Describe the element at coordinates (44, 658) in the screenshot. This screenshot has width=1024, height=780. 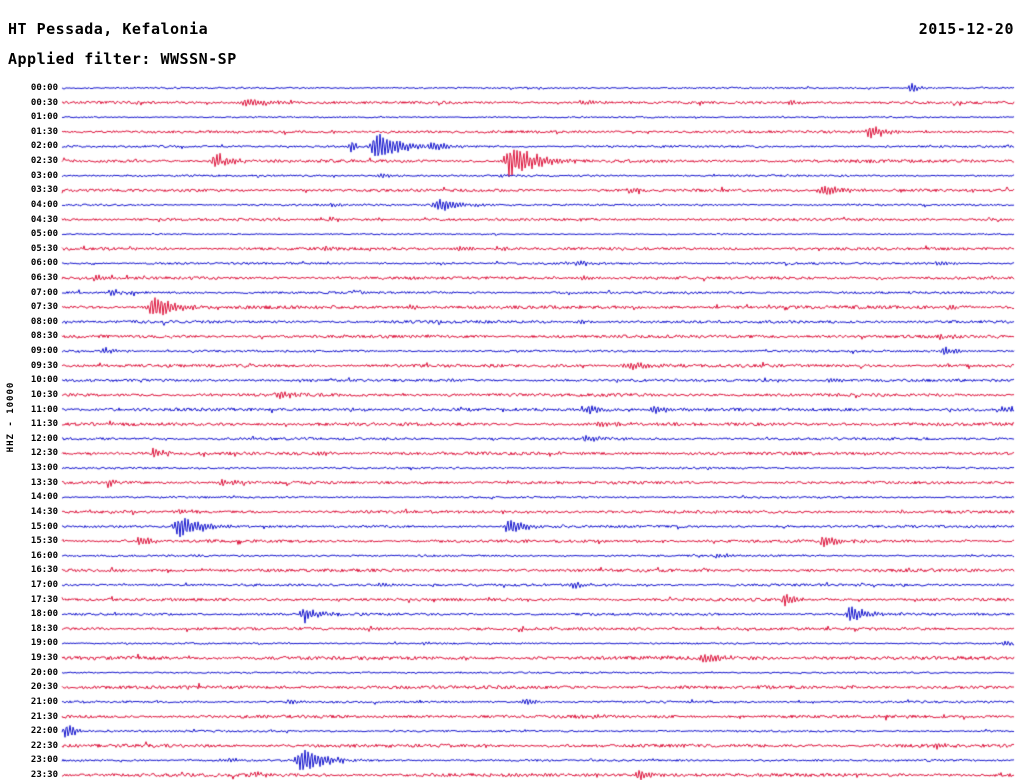
I see `time-label: 19:30` at that location.